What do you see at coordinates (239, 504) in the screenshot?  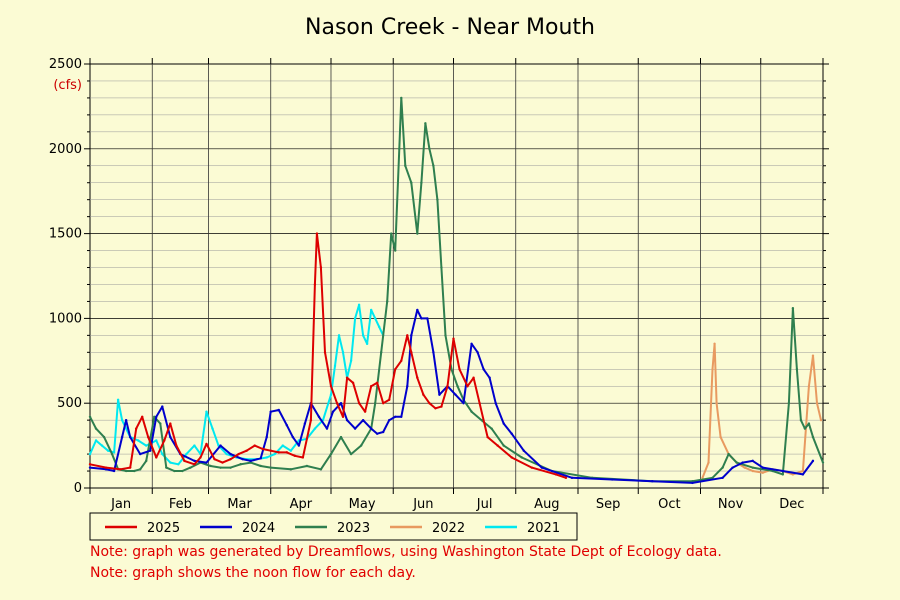 I see `x-tick-label: Mar` at bounding box center [239, 504].